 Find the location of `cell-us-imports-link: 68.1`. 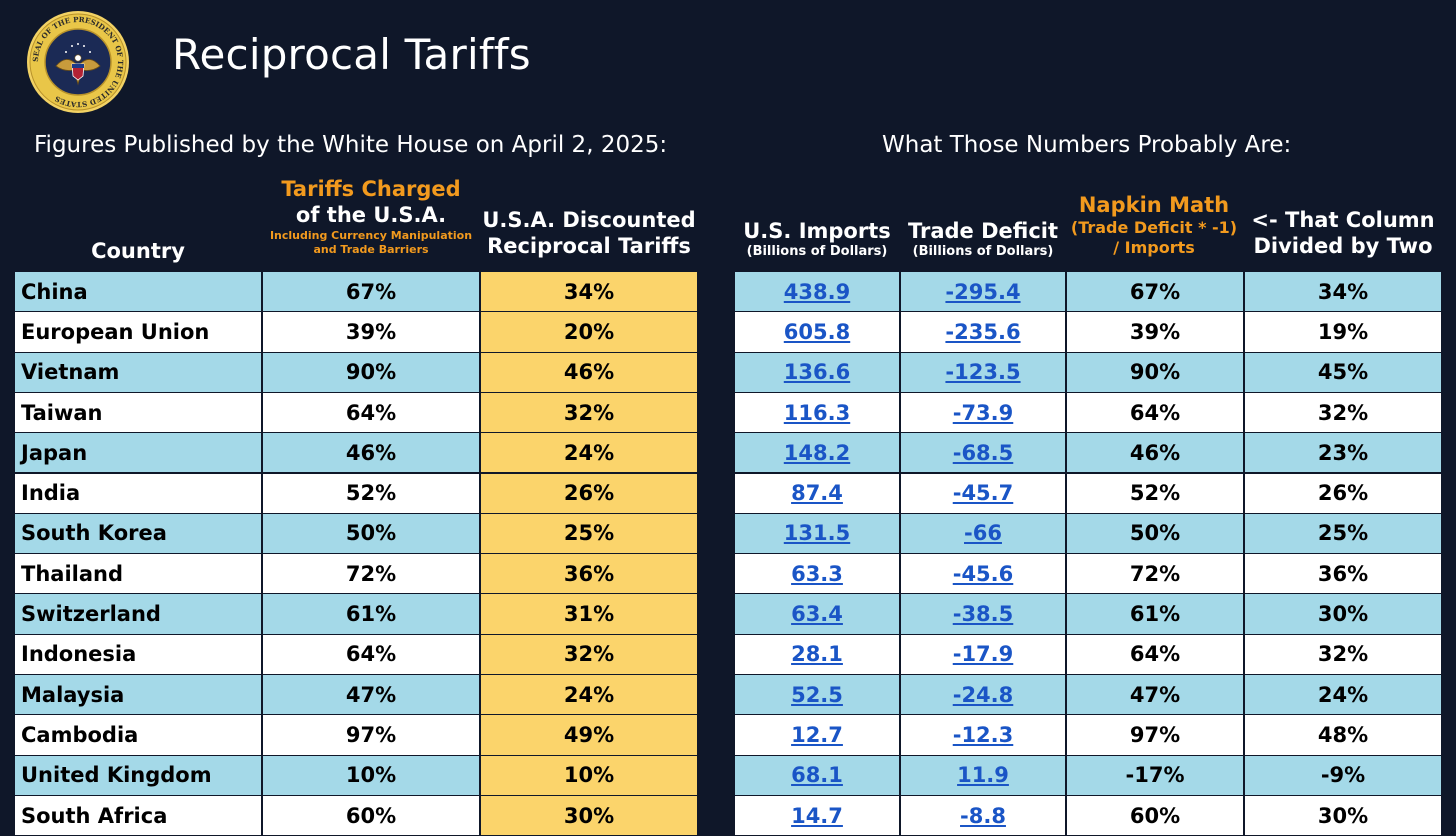

cell-us-imports-link: 68.1 is located at coordinates (817, 775).